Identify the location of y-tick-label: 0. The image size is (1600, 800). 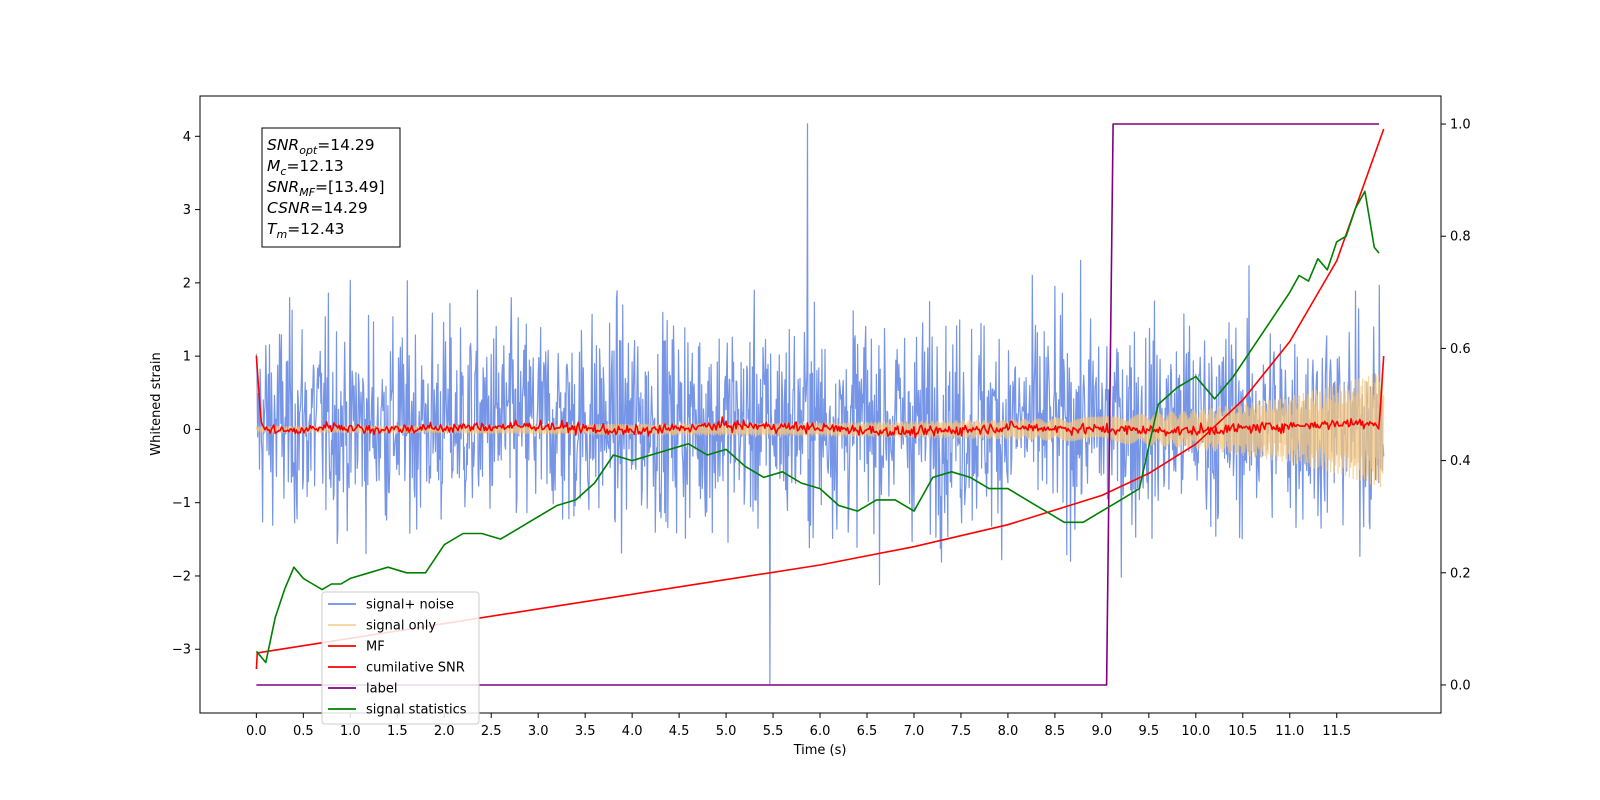
(187, 430).